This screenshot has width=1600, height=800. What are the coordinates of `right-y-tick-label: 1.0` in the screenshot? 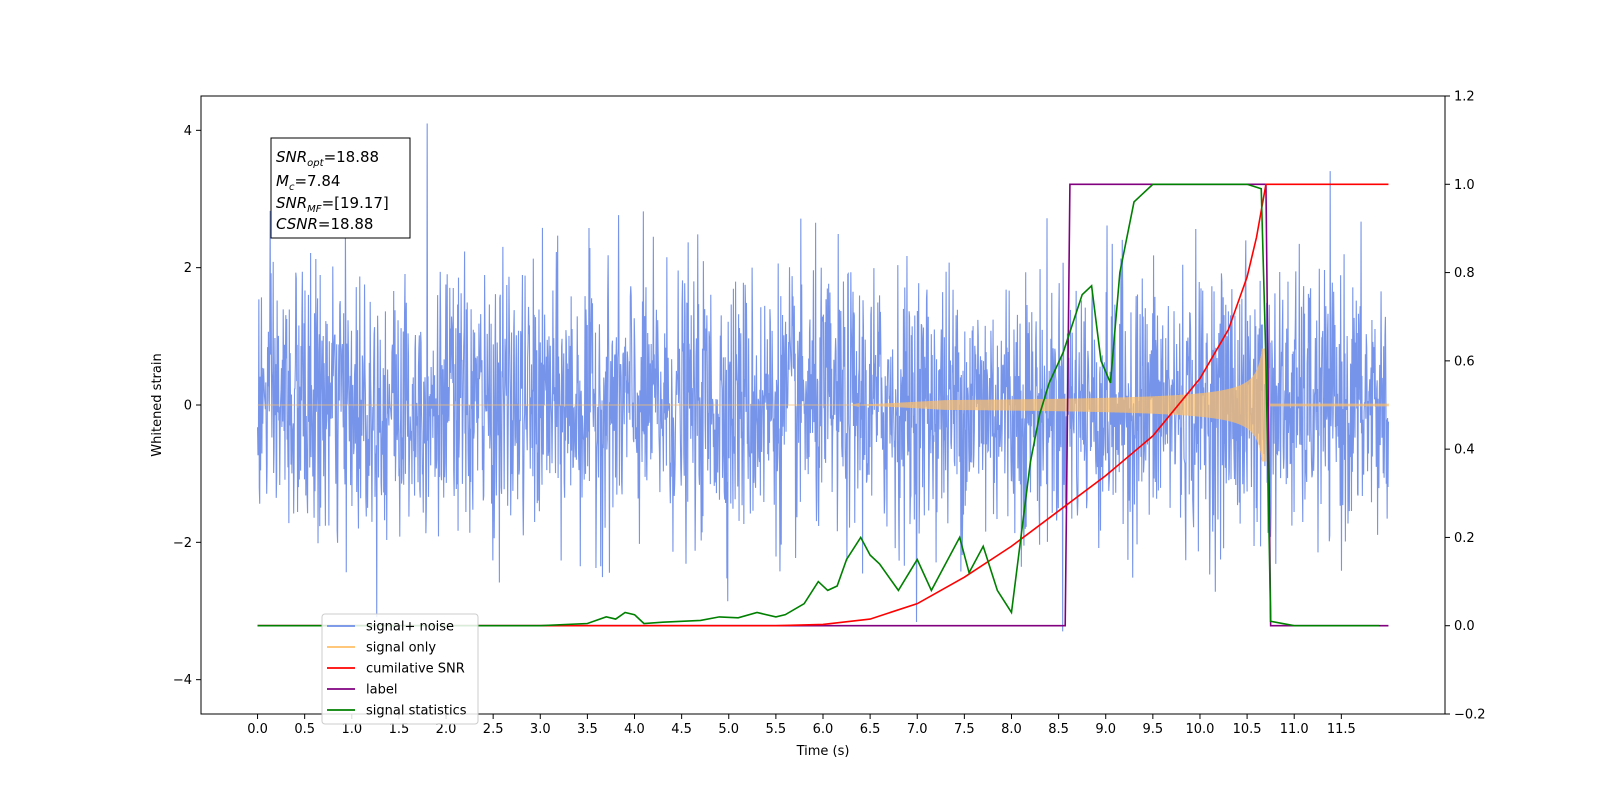 It's located at (1464, 185).